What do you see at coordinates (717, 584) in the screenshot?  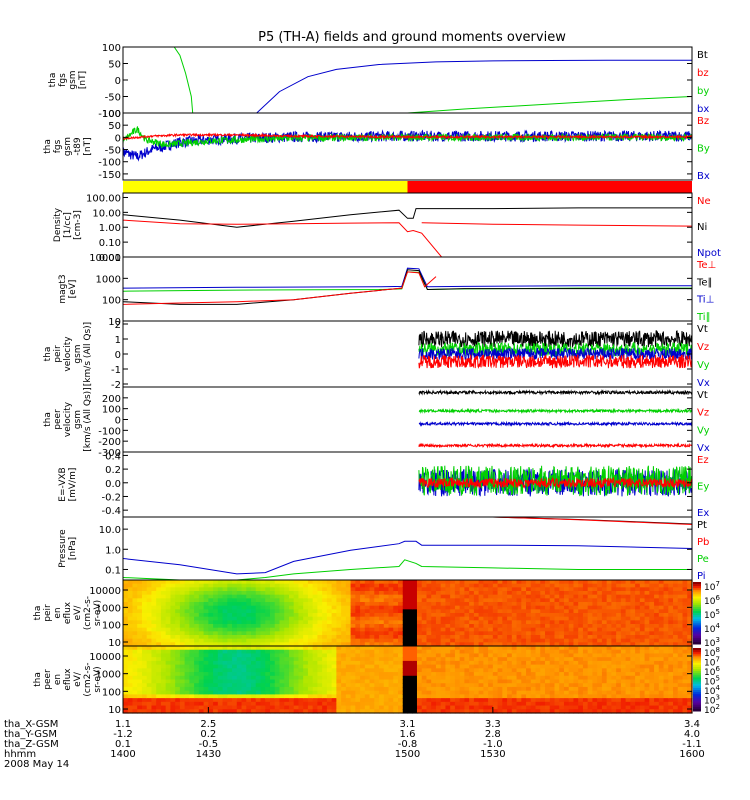 I see `colorbar-label-exponent: 7` at bounding box center [717, 584].